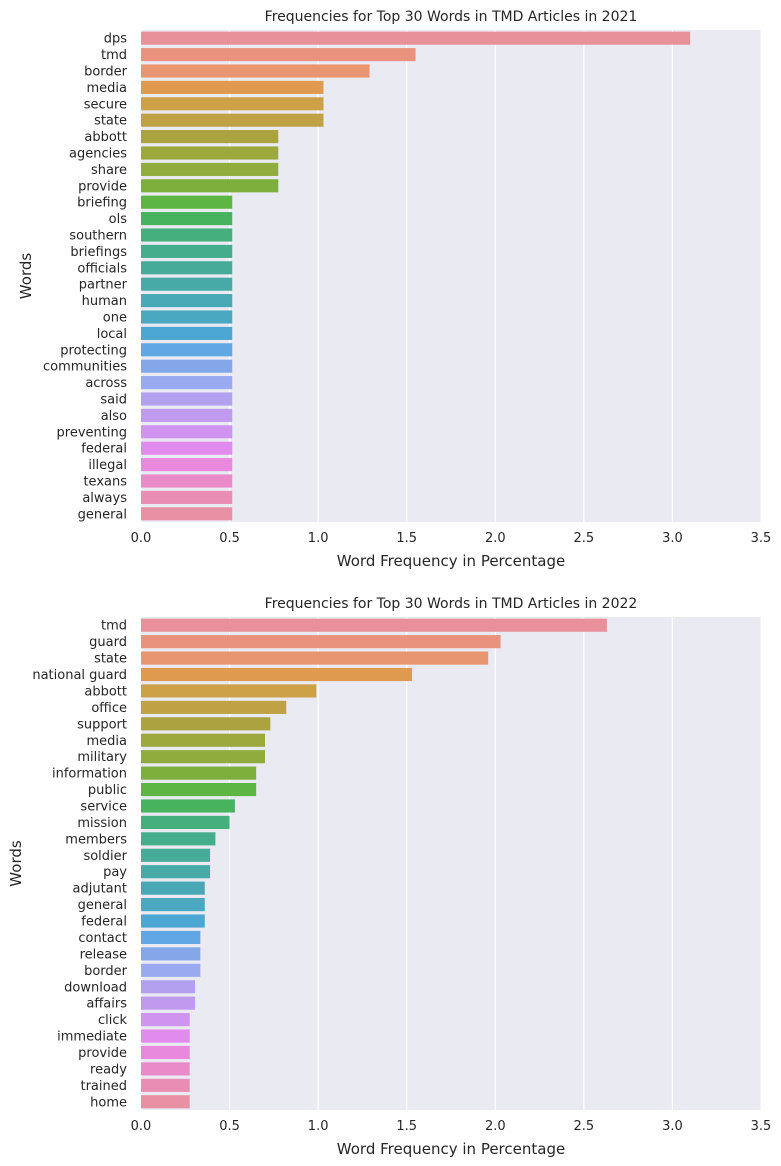  I want to click on bar-communities, so click(187, 366).